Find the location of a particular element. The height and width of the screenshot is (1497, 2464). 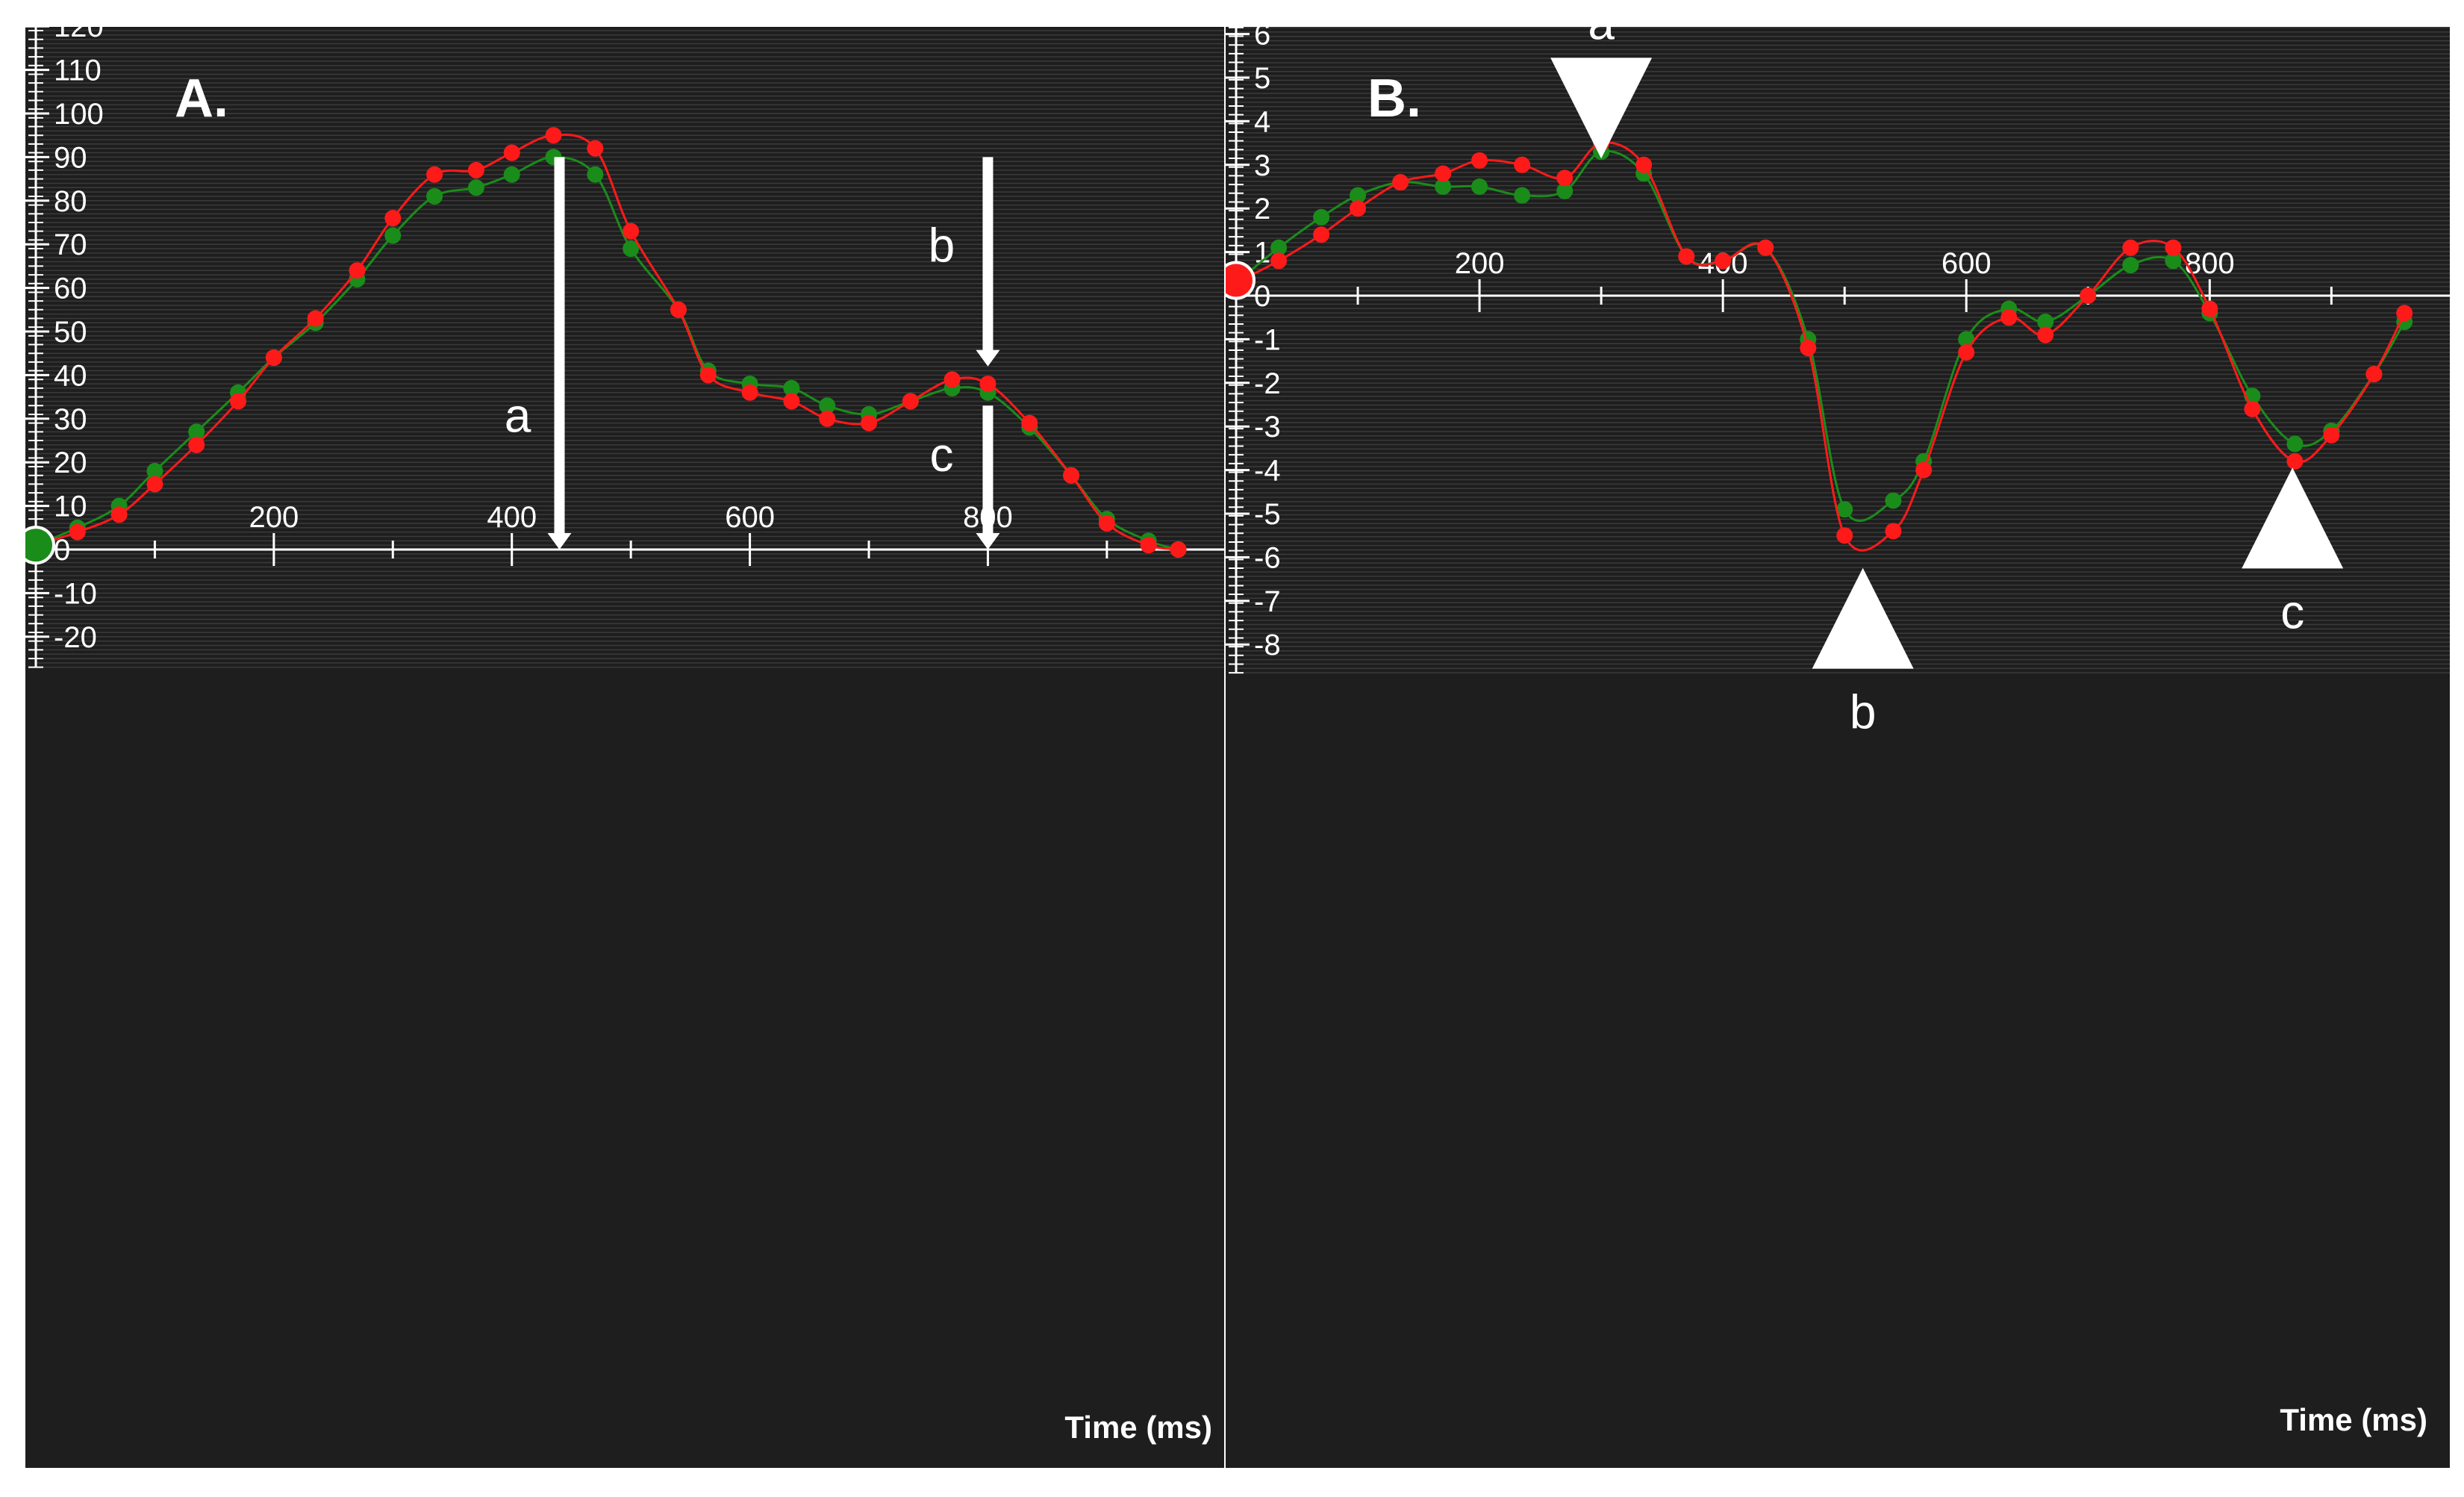

y-tick-label: -1 is located at coordinates (1267, 339).